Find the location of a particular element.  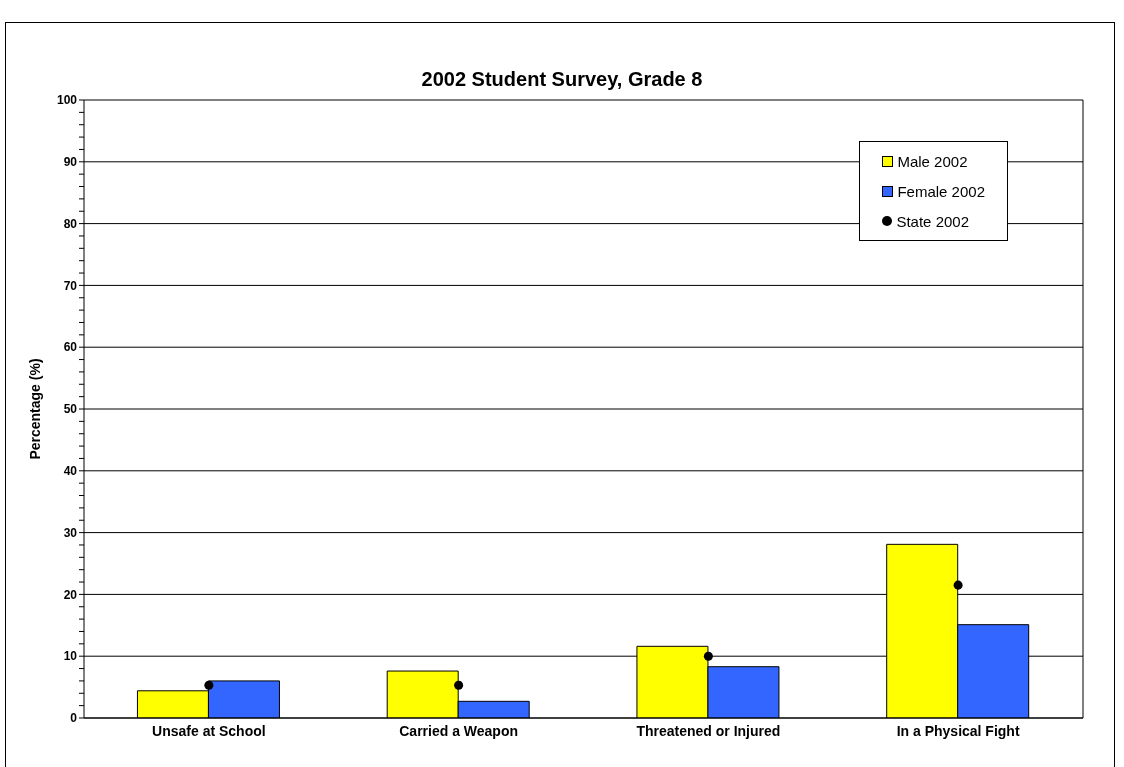

y-tick-label: 20 is located at coordinates (70, 594).